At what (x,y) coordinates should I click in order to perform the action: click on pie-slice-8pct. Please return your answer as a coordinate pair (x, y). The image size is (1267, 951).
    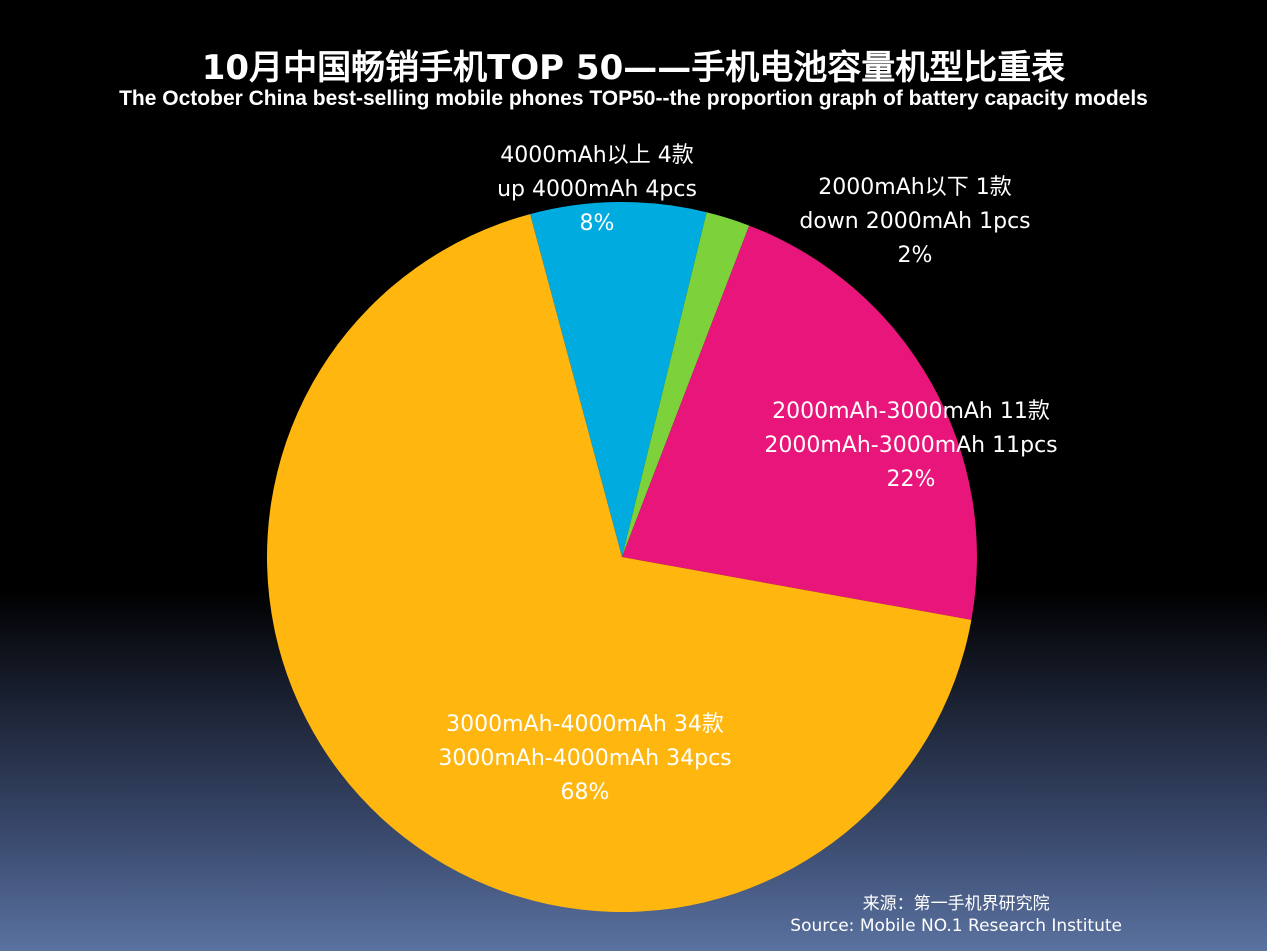
    Looking at the image, I should click on (618, 379).